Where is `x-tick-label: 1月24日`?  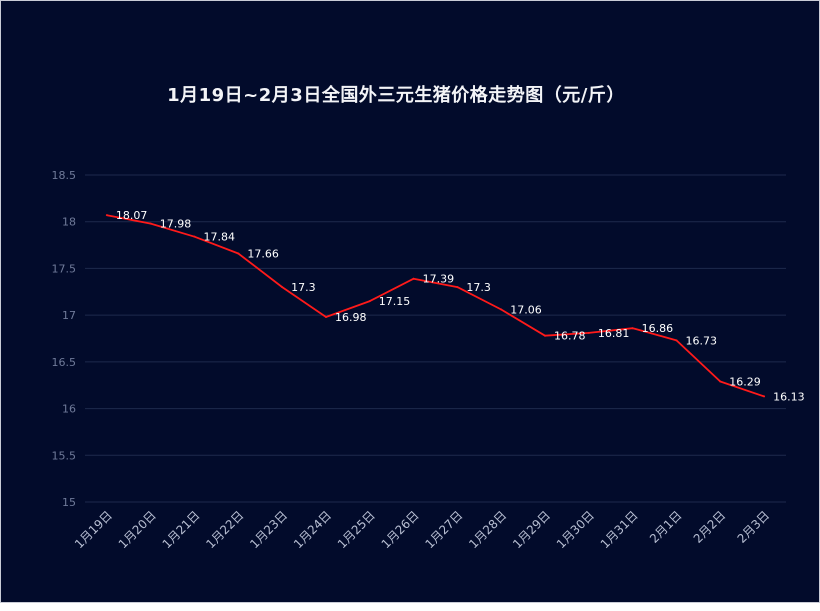
x-tick-label: 1月24日 is located at coordinates (312, 529).